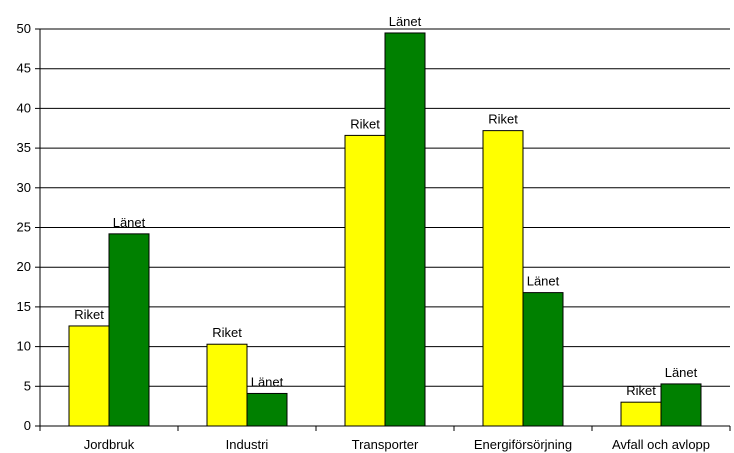  Describe the element at coordinates (24, 147) in the screenshot. I see `y-tick-label: 35` at that location.